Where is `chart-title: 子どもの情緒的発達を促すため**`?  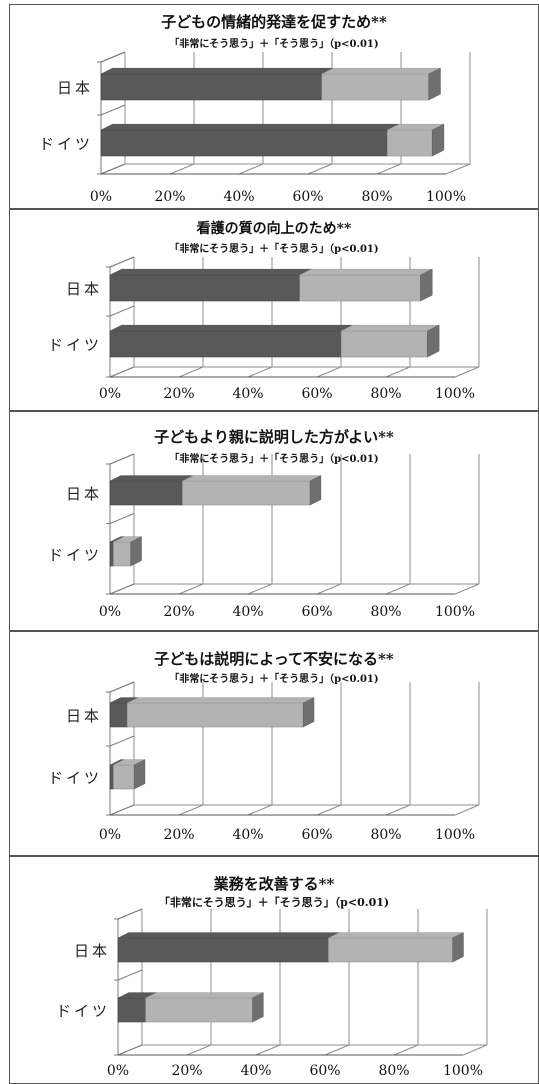 chart-title: 子どもの情緒的発達を促すため** is located at coordinates (274, 22).